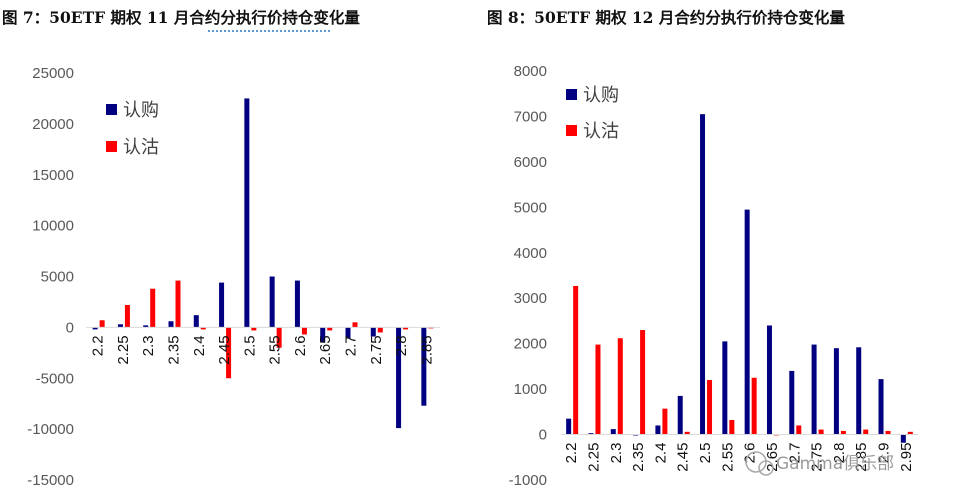  Describe the element at coordinates (543, 435) in the screenshot. I see `y-tick-label: 0` at that location.